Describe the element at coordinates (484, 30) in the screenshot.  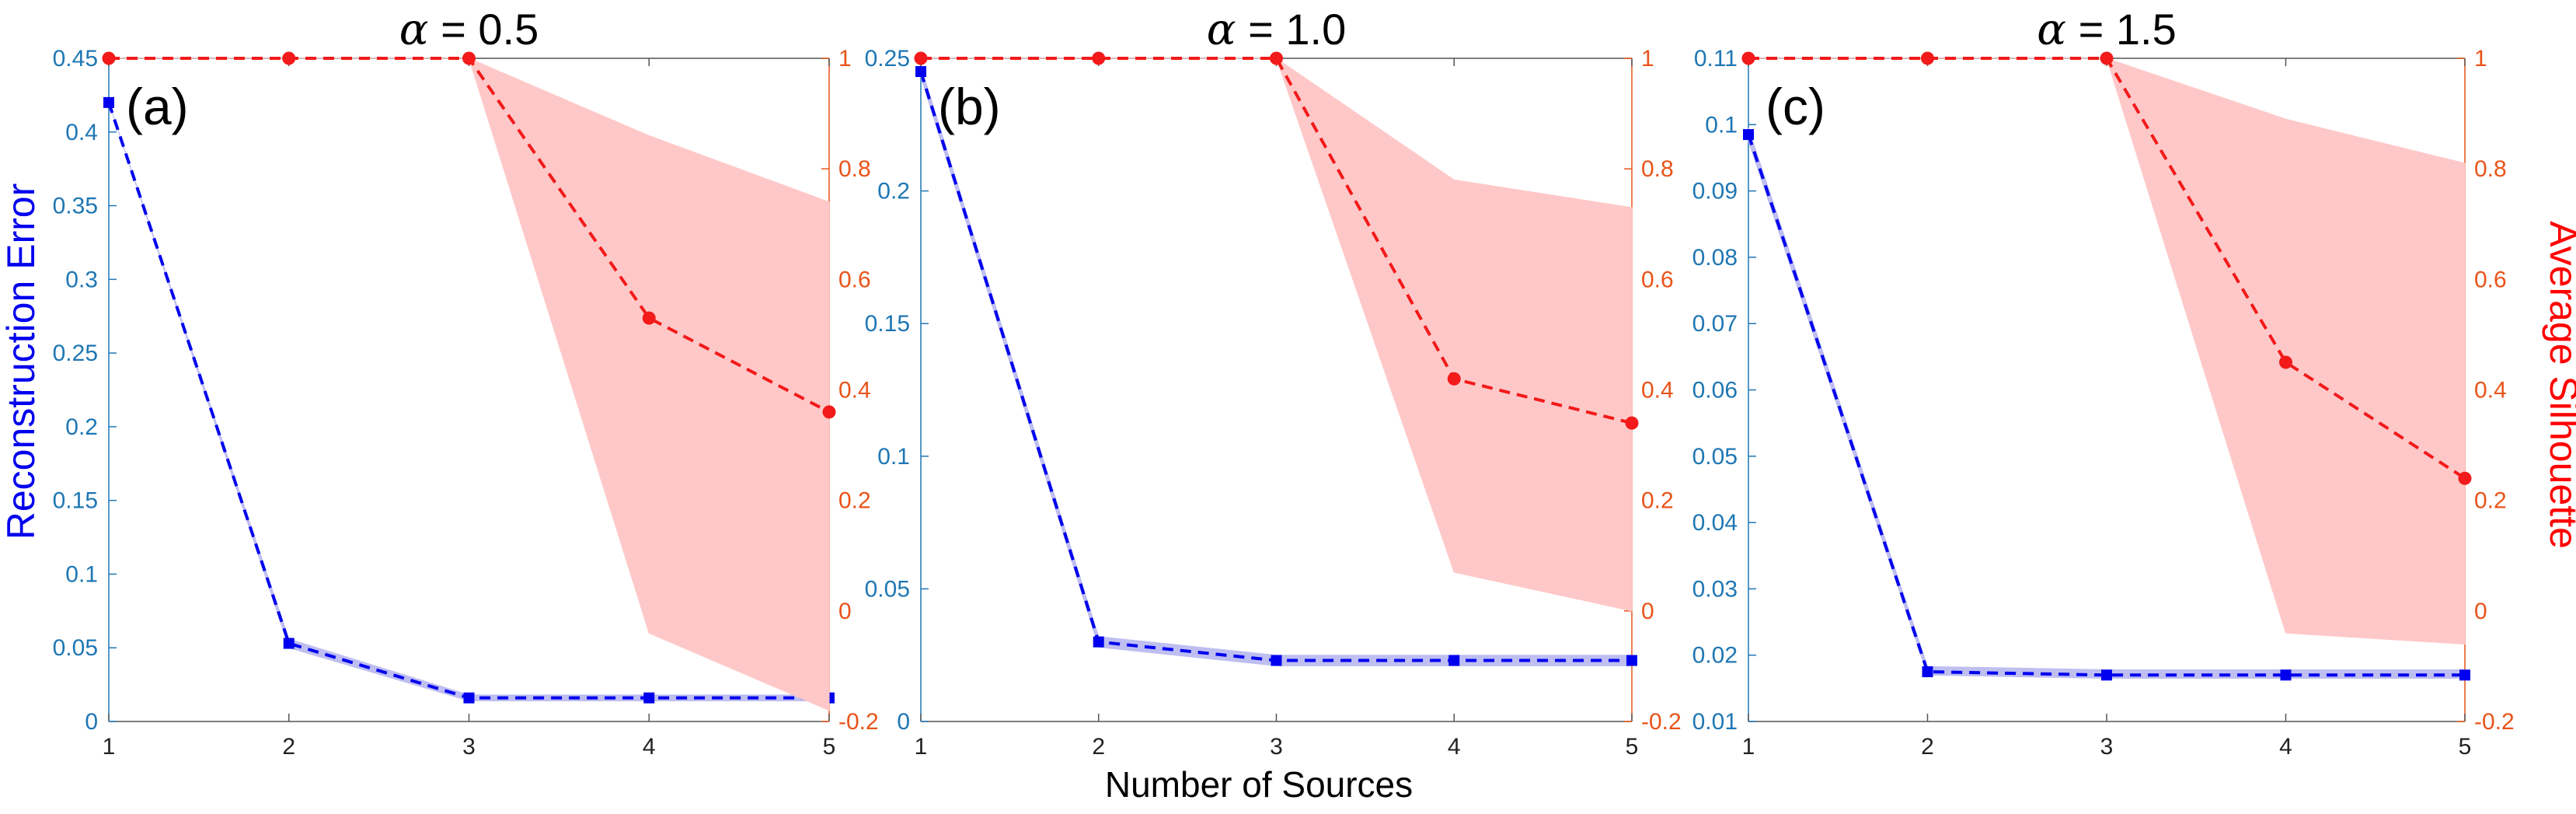
I see `title-value: = 0.5` at that location.